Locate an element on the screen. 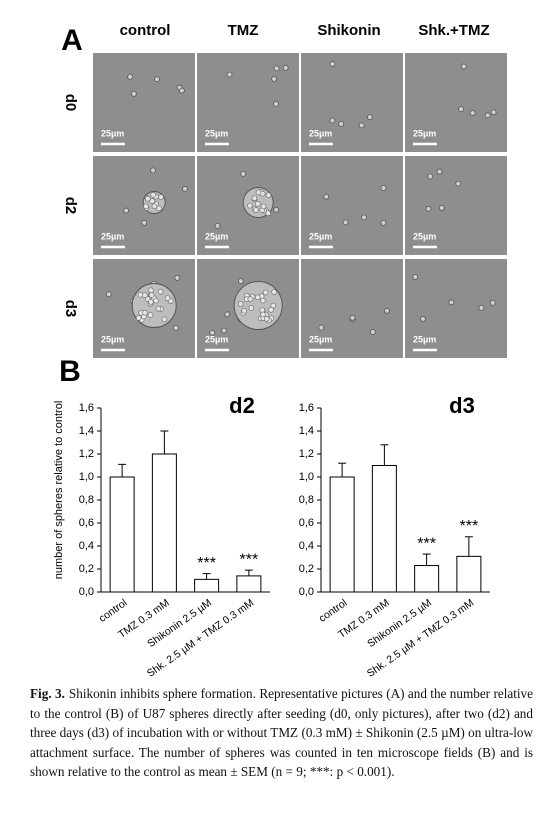 The height and width of the screenshot is (839, 559). panel-label: B is located at coordinates (70, 371).